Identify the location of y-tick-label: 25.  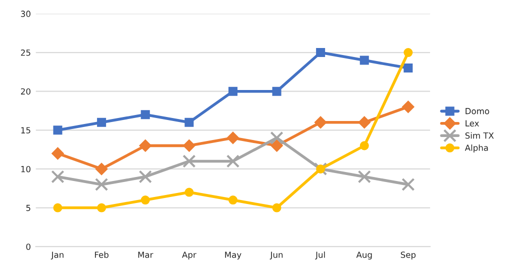
(25, 53).